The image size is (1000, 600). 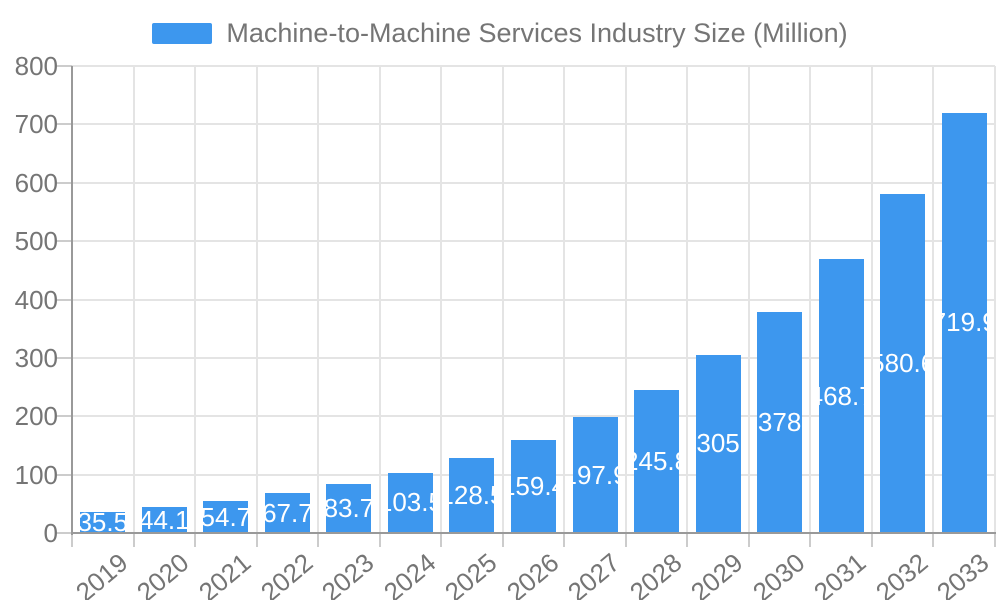 I want to click on bar-value-label: 245.8, so click(x=656, y=460).